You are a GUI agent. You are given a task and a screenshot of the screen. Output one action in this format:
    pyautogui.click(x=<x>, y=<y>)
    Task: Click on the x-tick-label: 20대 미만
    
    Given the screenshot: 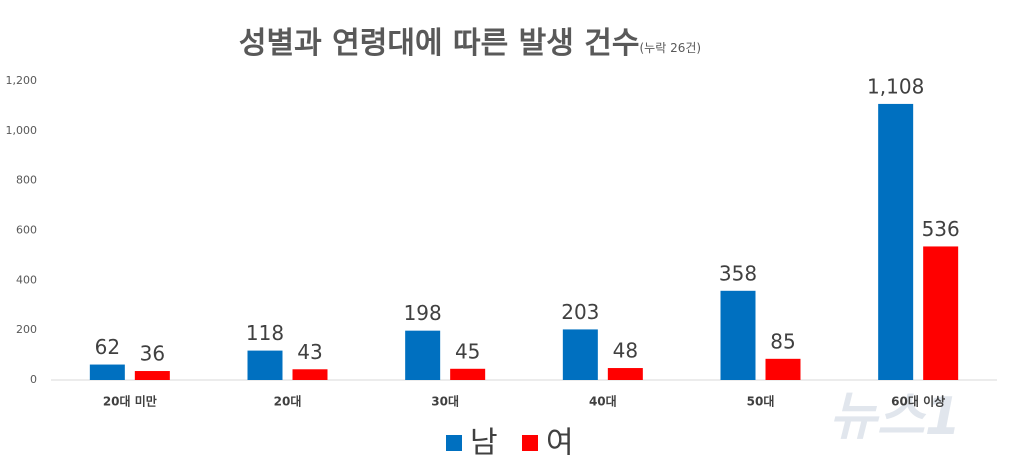 What is the action you would take?
    pyautogui.click(x=130, y=401)
    